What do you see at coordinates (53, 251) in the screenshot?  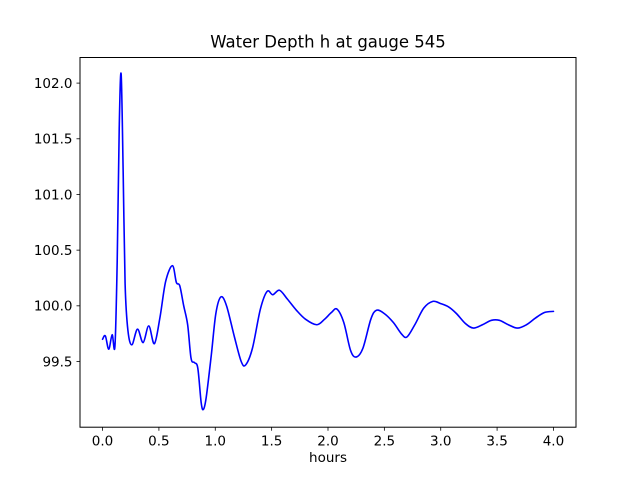 I see `y-tick-label: 100.5` at bounding box center [53, 251].